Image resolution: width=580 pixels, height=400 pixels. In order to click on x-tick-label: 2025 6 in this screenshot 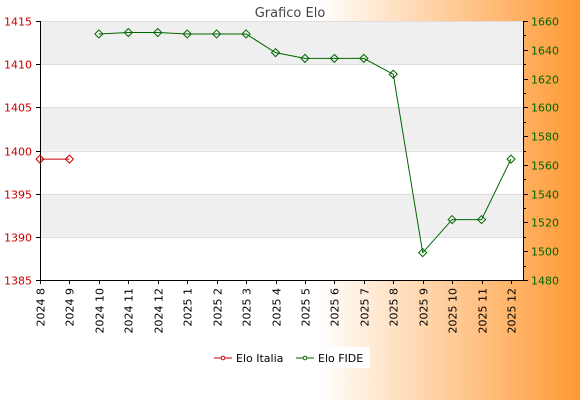, I will do `click(335, 307)`.